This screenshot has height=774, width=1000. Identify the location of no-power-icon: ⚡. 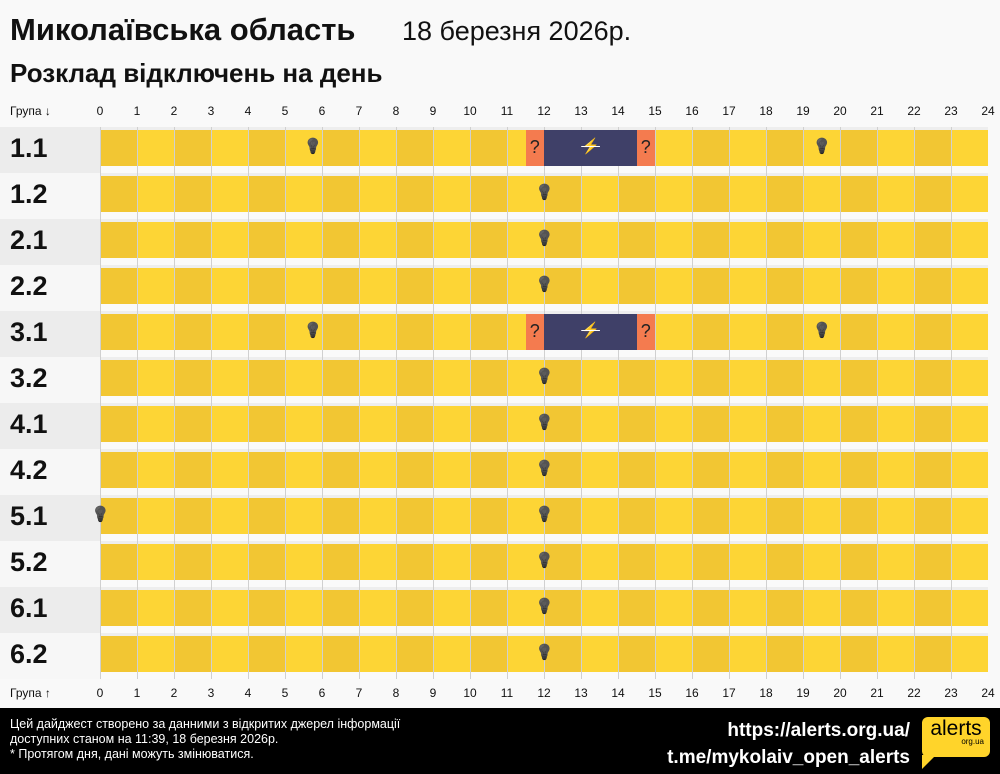
(590, 146).